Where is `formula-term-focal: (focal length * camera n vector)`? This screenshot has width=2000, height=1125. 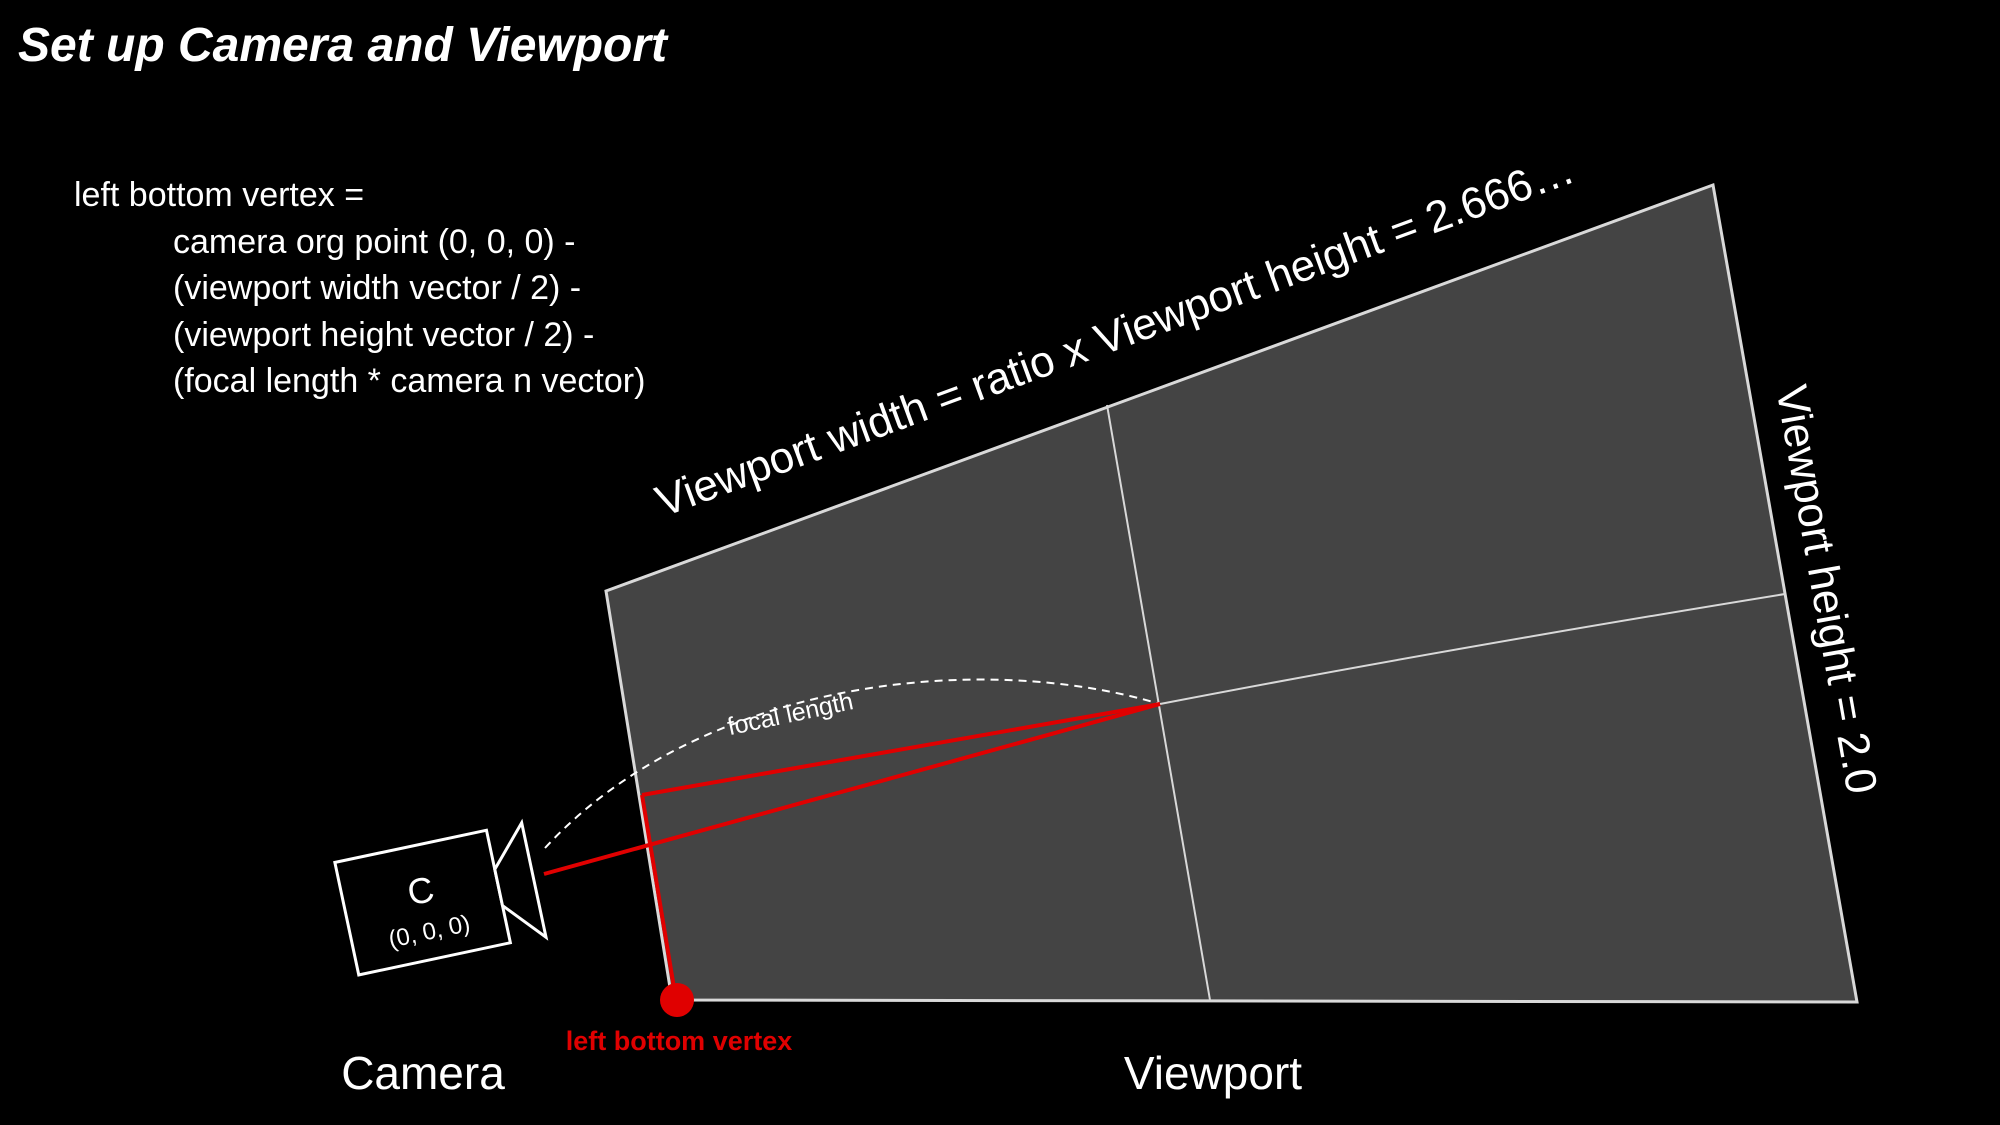
formula-term-focal: (focal length * camera n vector) is located at coordinates (409, 381).